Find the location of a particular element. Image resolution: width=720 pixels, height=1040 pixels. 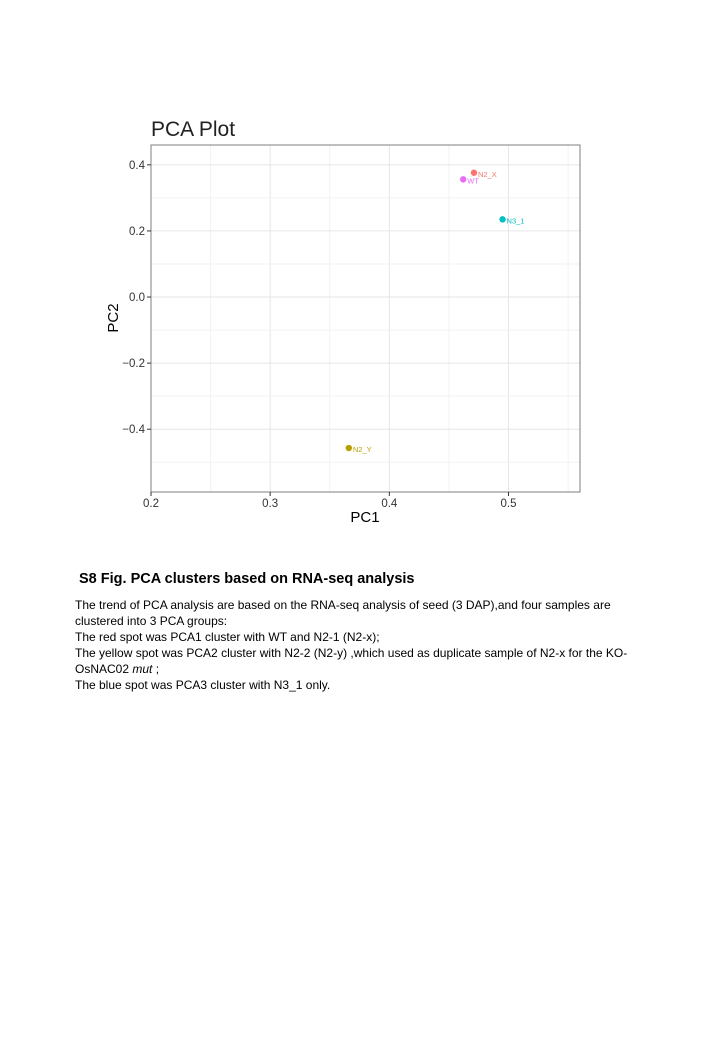

y-axis-title: PC2 is located at coordinates (113, 317).